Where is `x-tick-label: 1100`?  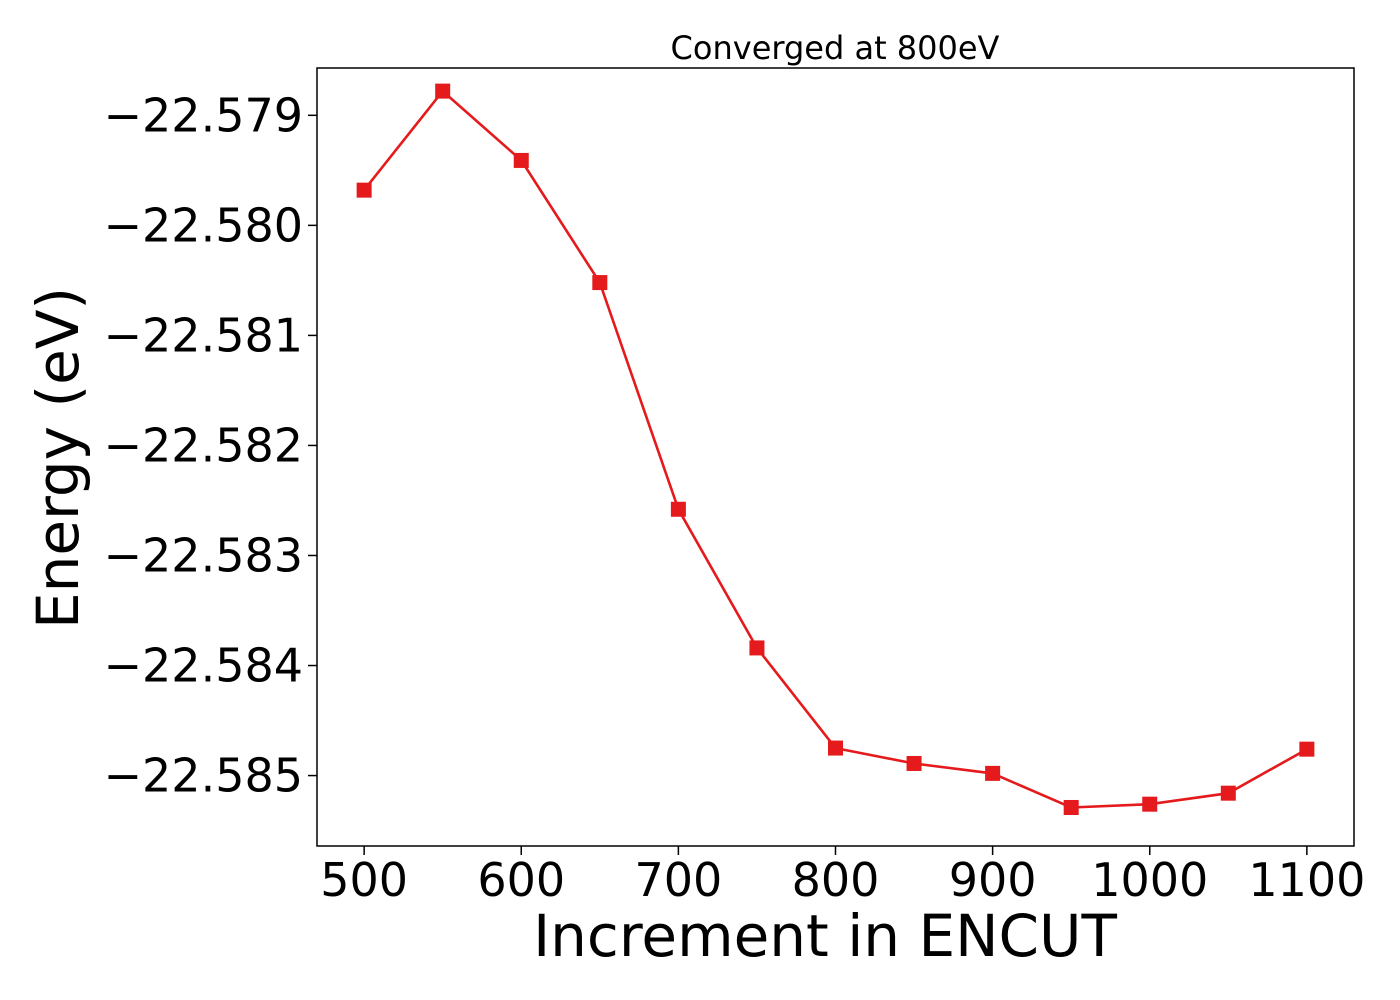
x-tick-label: 1100 is located at coordinates (1306, 880).